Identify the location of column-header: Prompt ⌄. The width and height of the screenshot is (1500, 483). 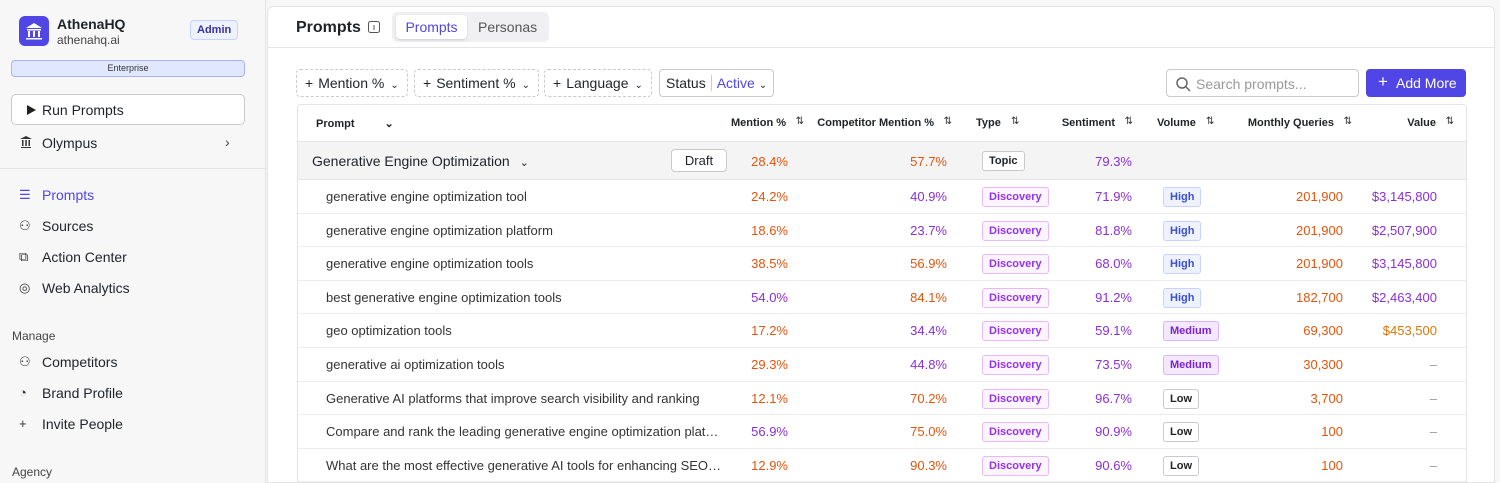
(355, 124).